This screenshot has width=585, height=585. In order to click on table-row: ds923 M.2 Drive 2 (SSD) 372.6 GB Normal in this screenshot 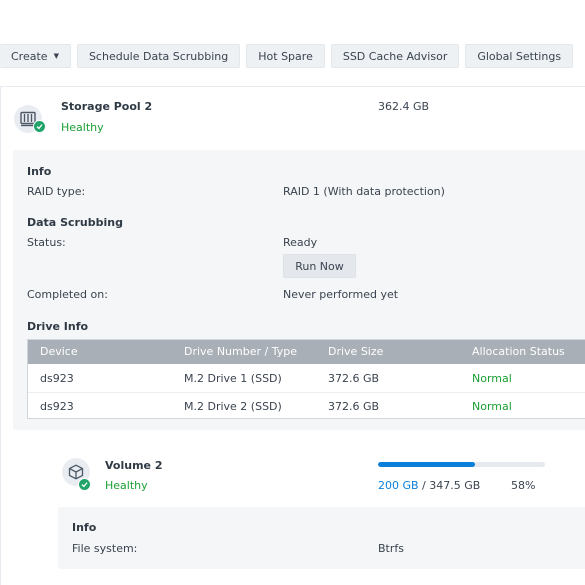, I will do `click(306, 405)`.